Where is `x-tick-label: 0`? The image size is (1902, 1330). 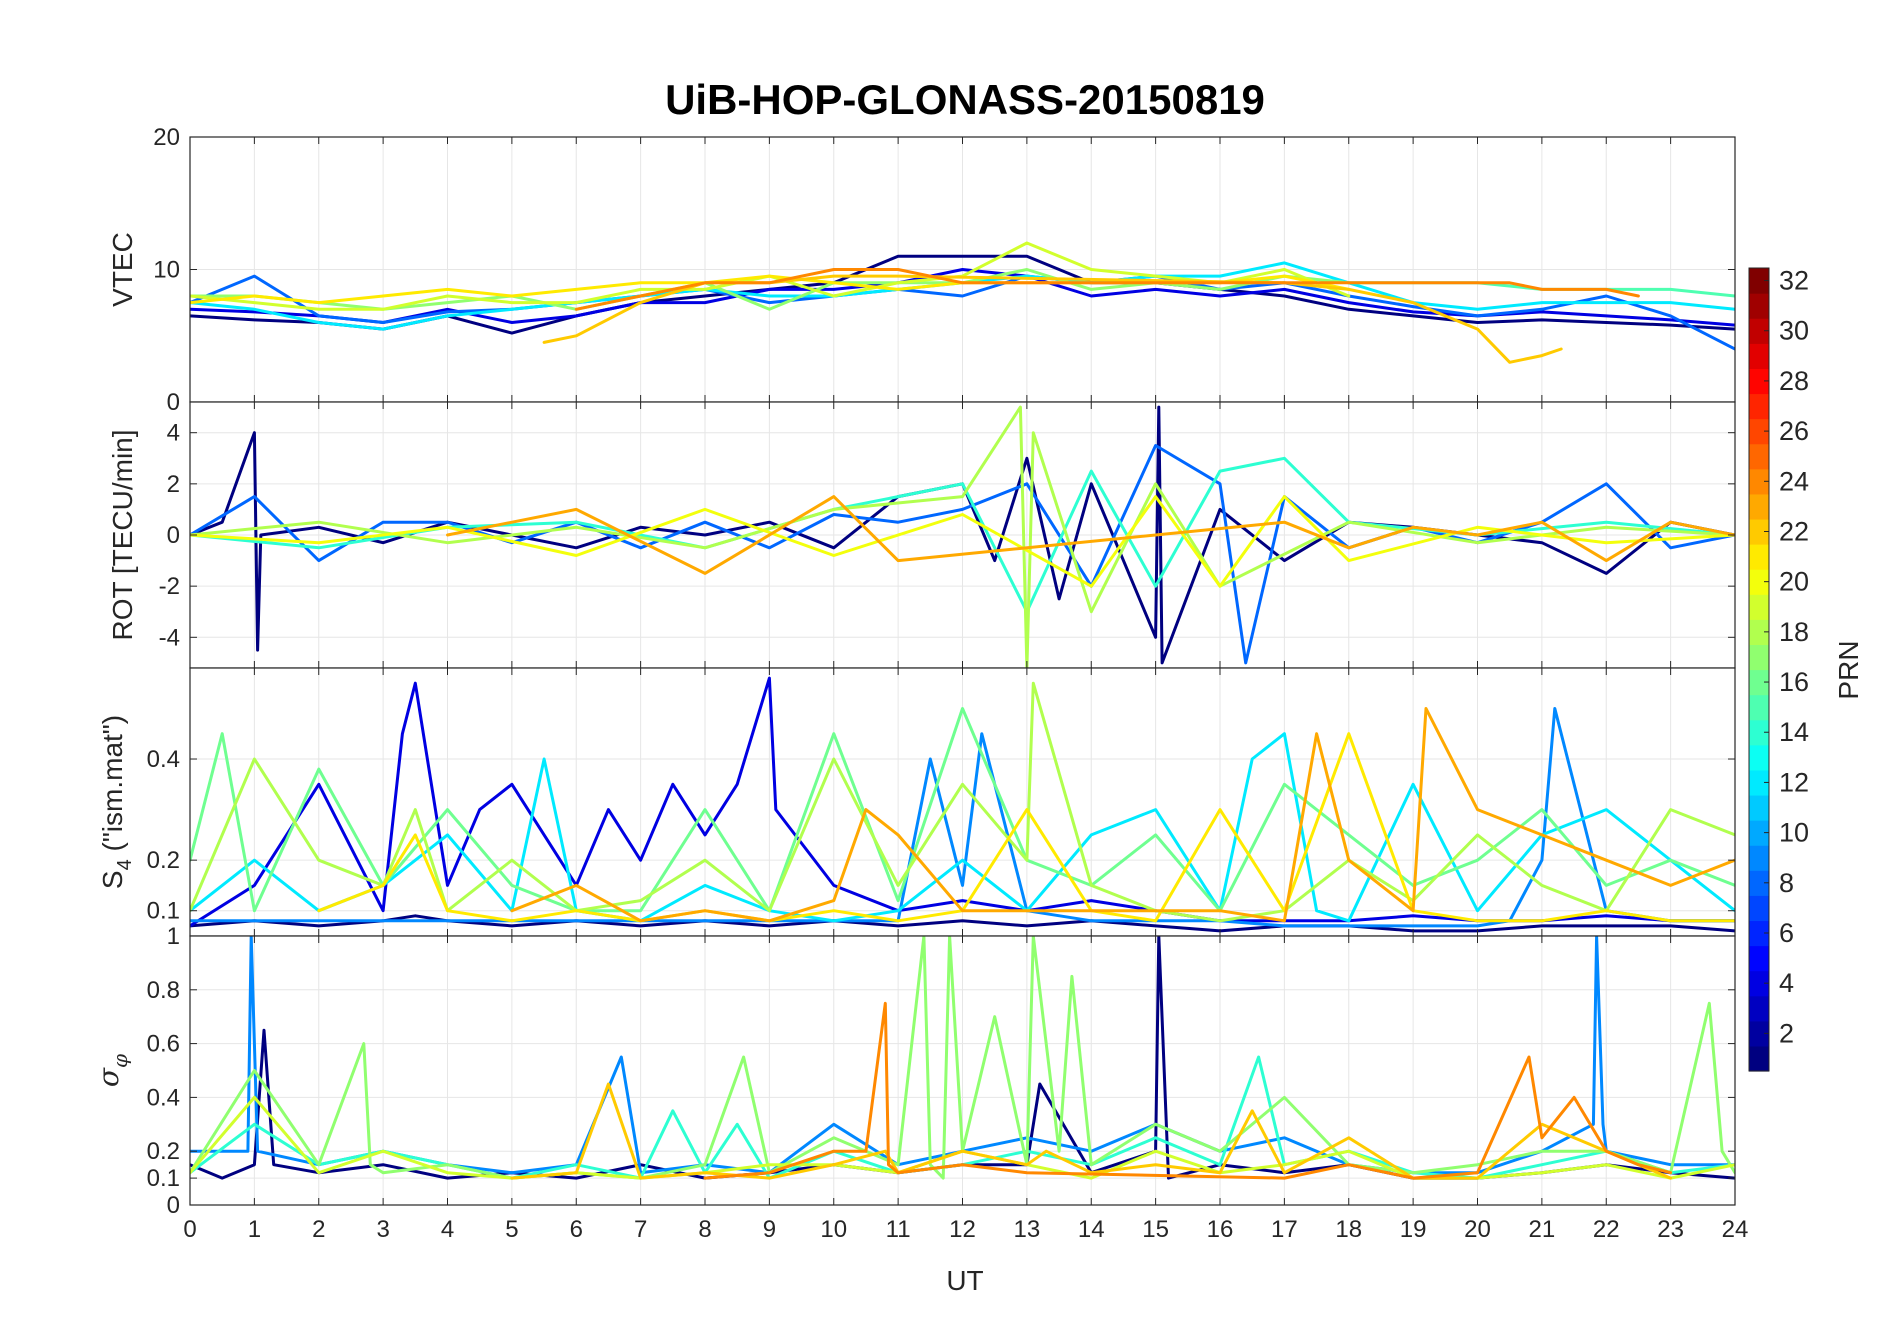 x-tick-label: 0 is located at coordinates (189, 1229).